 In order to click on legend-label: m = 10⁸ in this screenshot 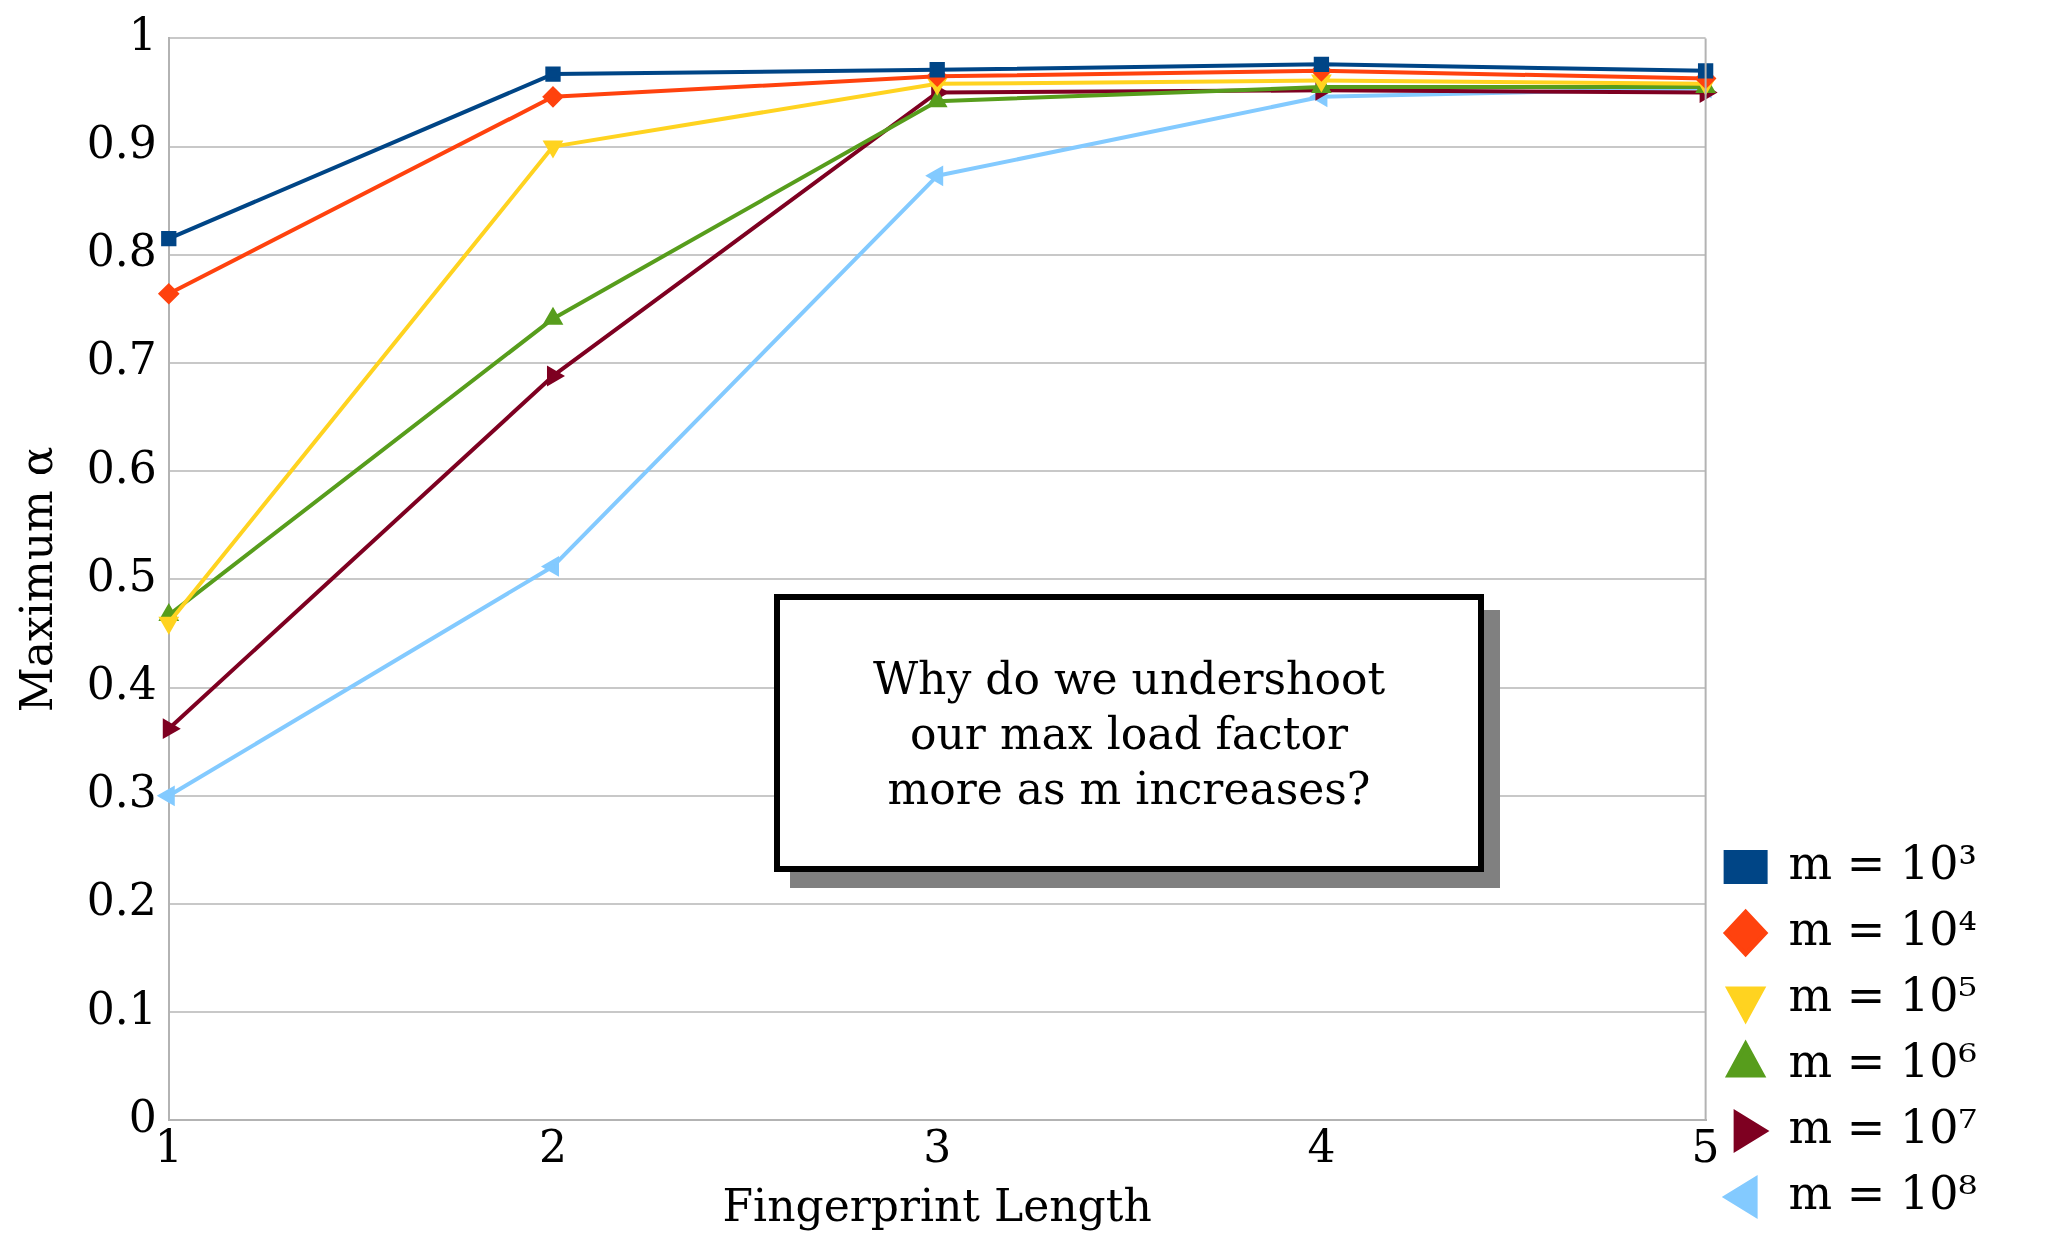, I will do `click(1883, 1192)`.